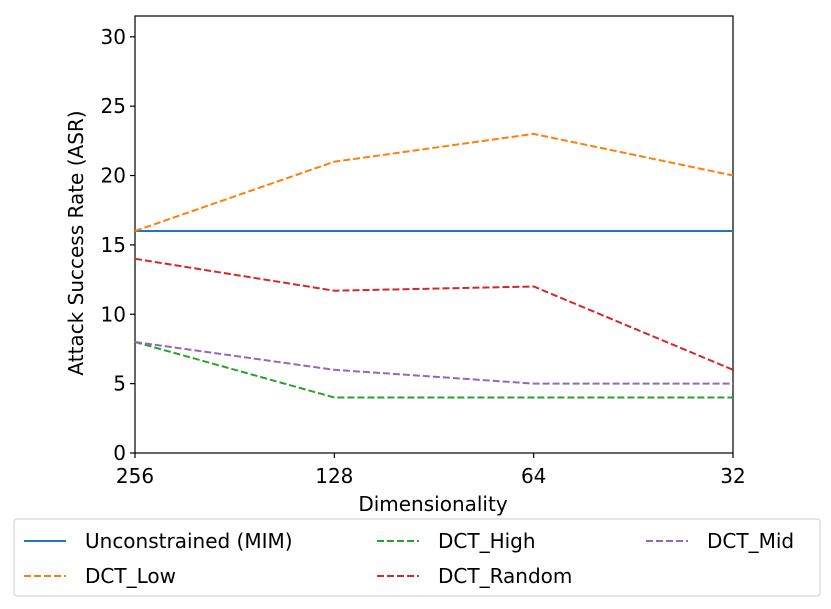  I want to click on x-axis-title: Dimensionality, so click(433, 504).